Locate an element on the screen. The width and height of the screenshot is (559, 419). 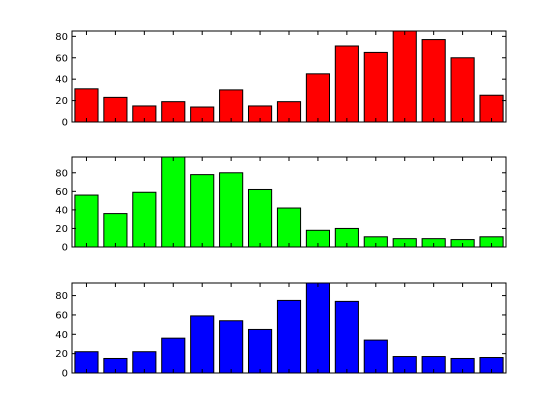
ytick-label-green-0: 0 is located at coordinates (65, 248).